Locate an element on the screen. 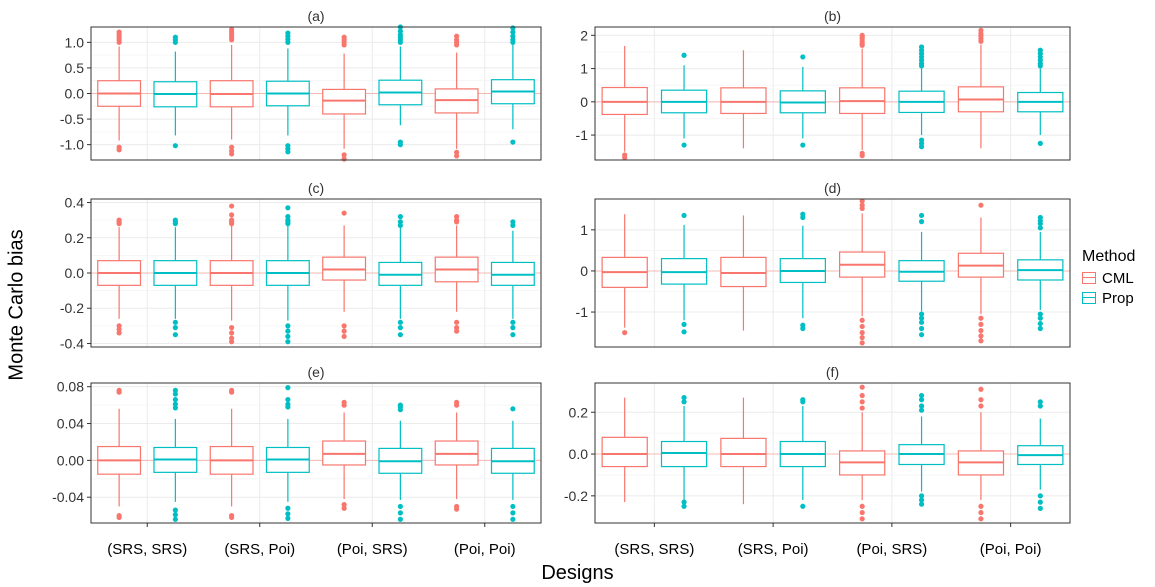  legend-key-cml is located at coordinates (1089, 278).